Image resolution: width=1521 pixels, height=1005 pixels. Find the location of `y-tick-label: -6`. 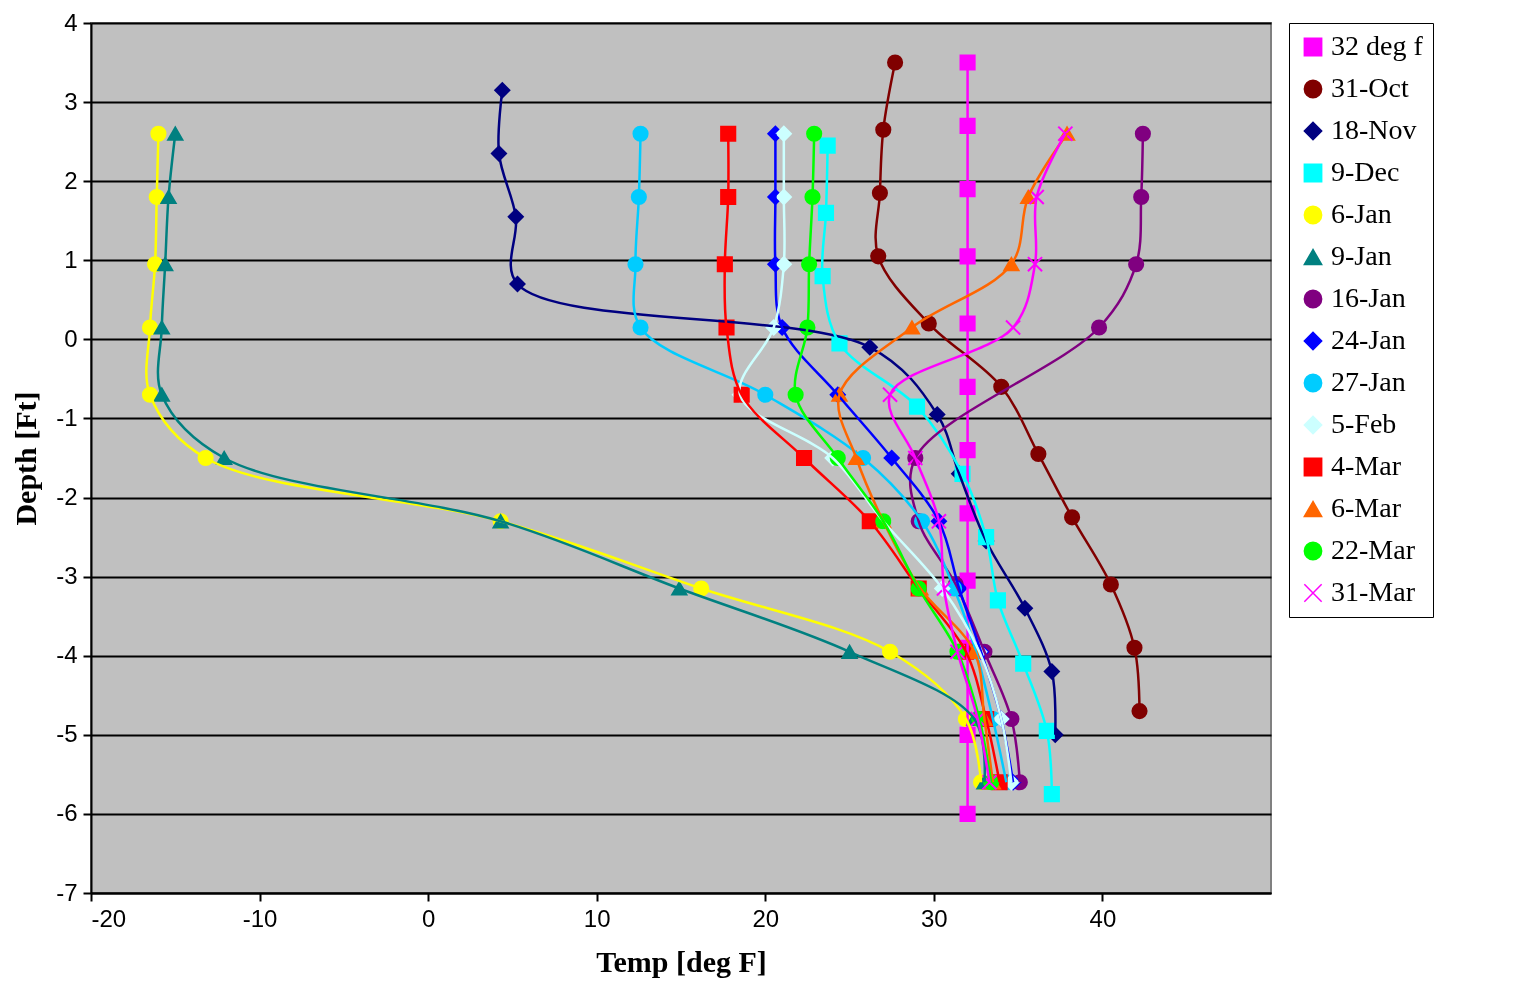

y-tick-label: -6 is located at coordinates (67, 813).